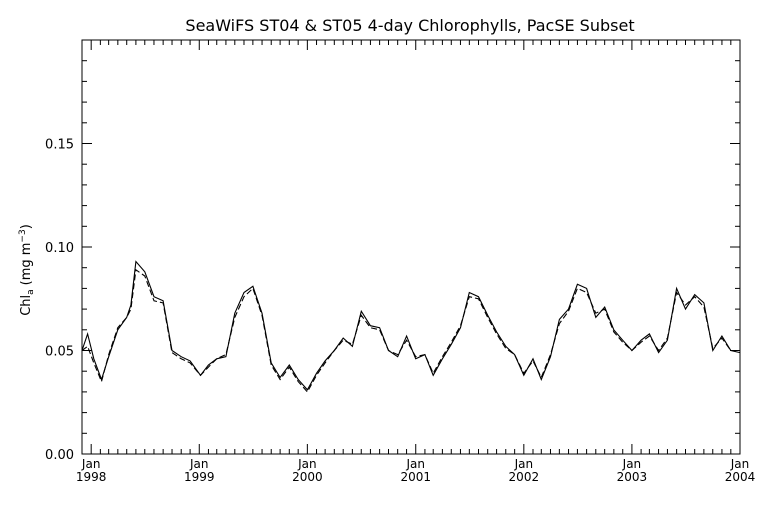  Describe the element at coordinates (415, 477) in the screenshot. I see `x-tick-label-year: 2001` at that location.